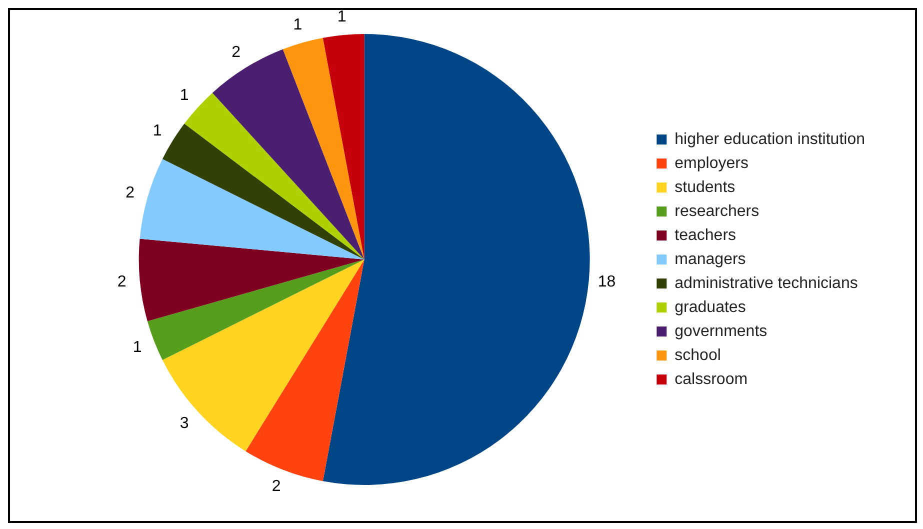 This screenshot has width=923, height=529. What do you see at coordinates (607, 281) in the screenshot?
I see `data-label: 18` at bounding box center [607, 281].